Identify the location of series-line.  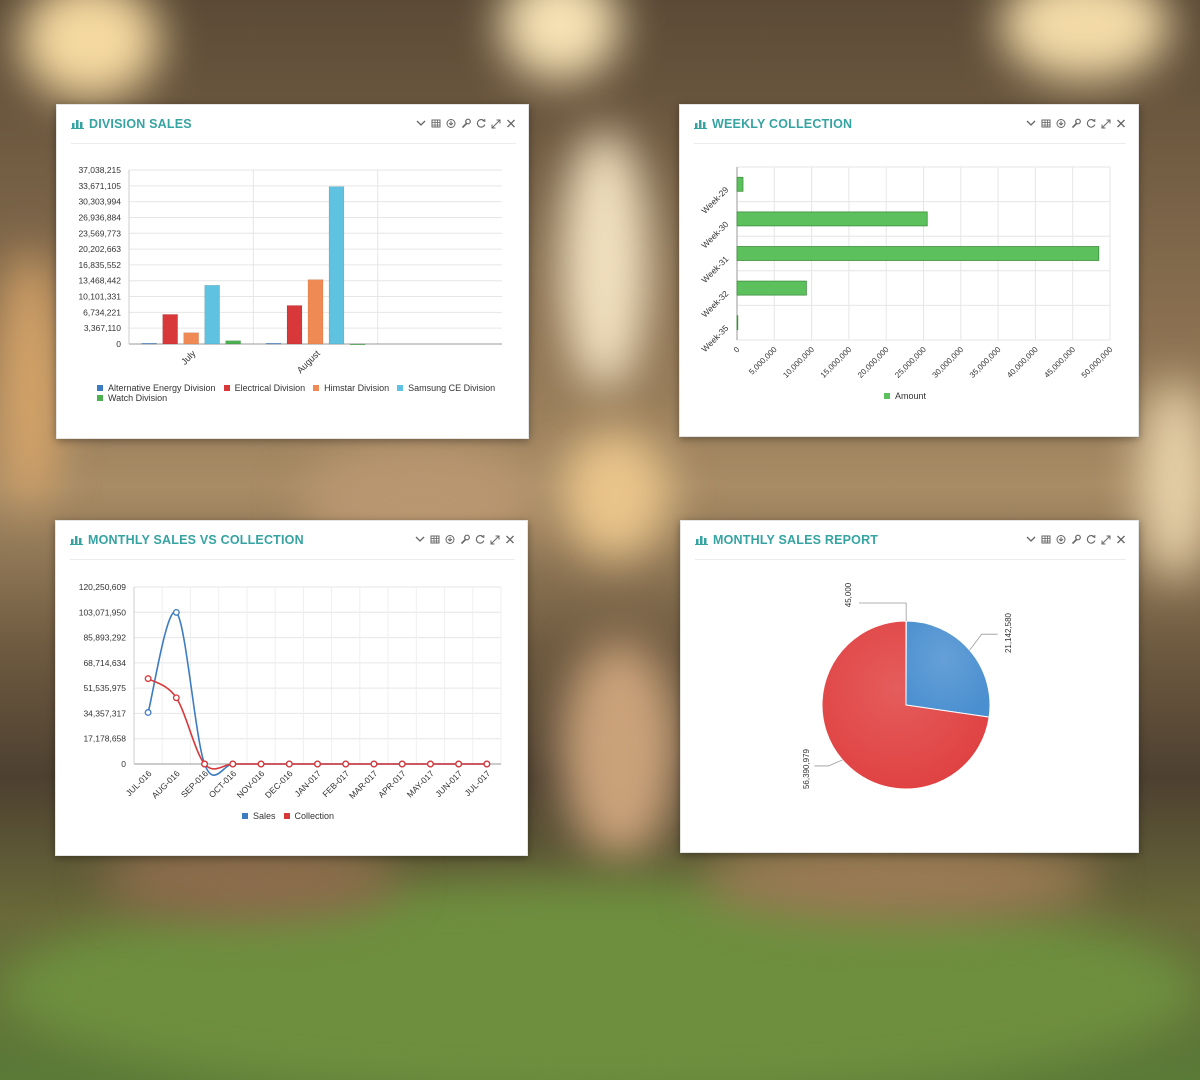
(317, 693).